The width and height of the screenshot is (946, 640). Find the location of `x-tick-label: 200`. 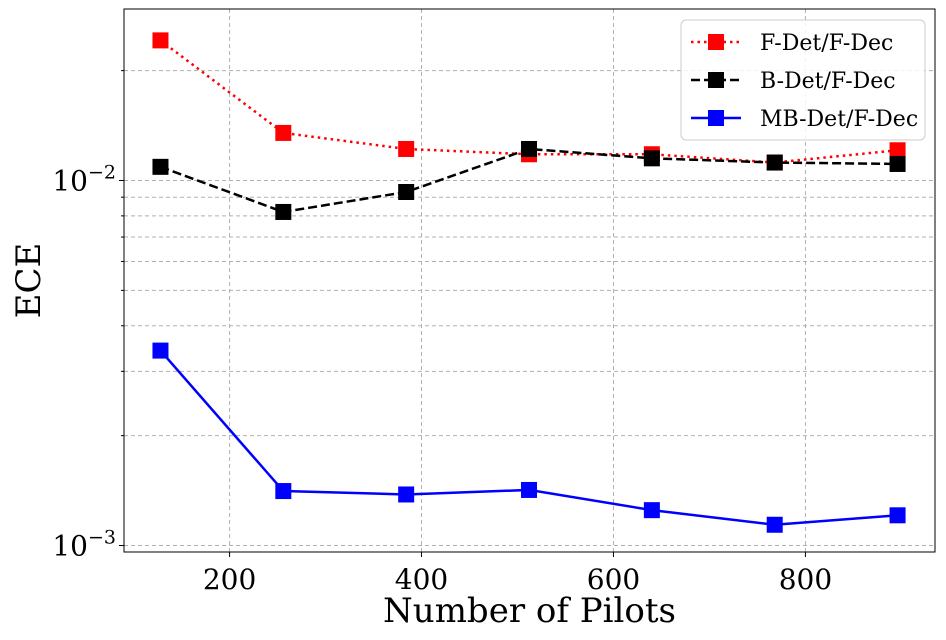

x-tick-label: 200 is located at coordinates (229, 579).